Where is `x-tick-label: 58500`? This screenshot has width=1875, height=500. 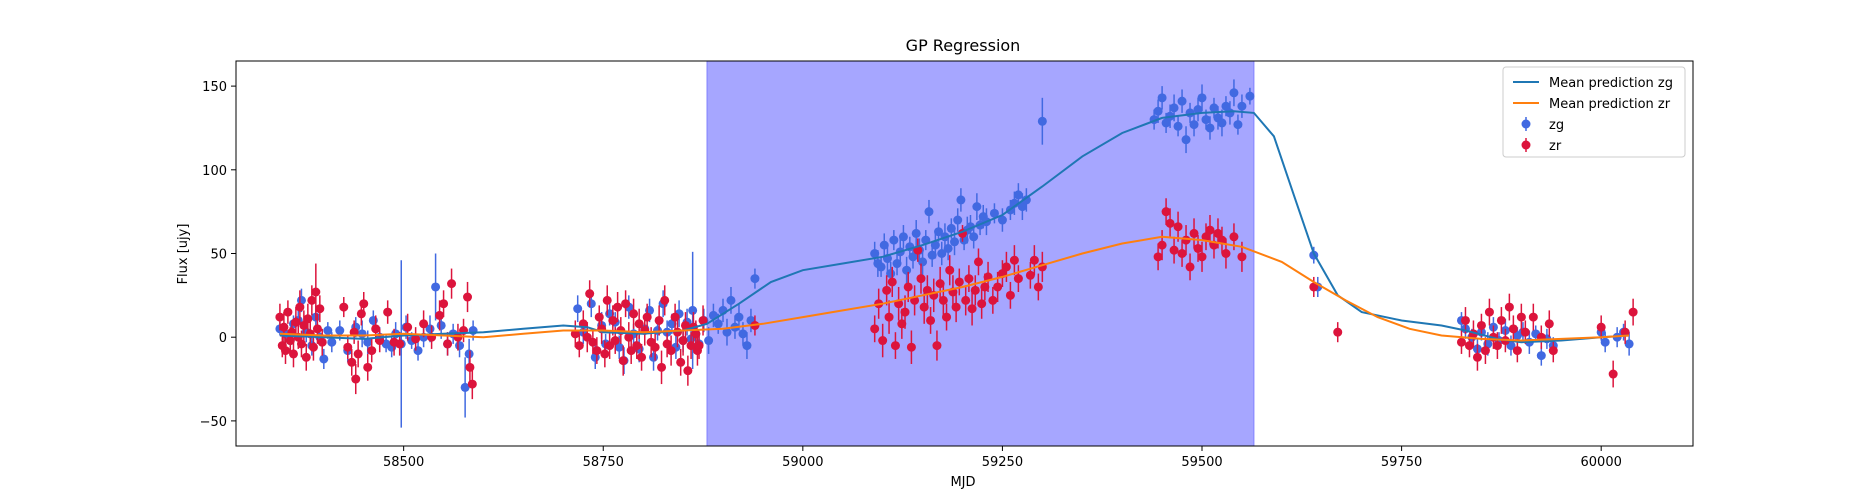 x-tick-label: 58500 is located at coordinates (403, 462).